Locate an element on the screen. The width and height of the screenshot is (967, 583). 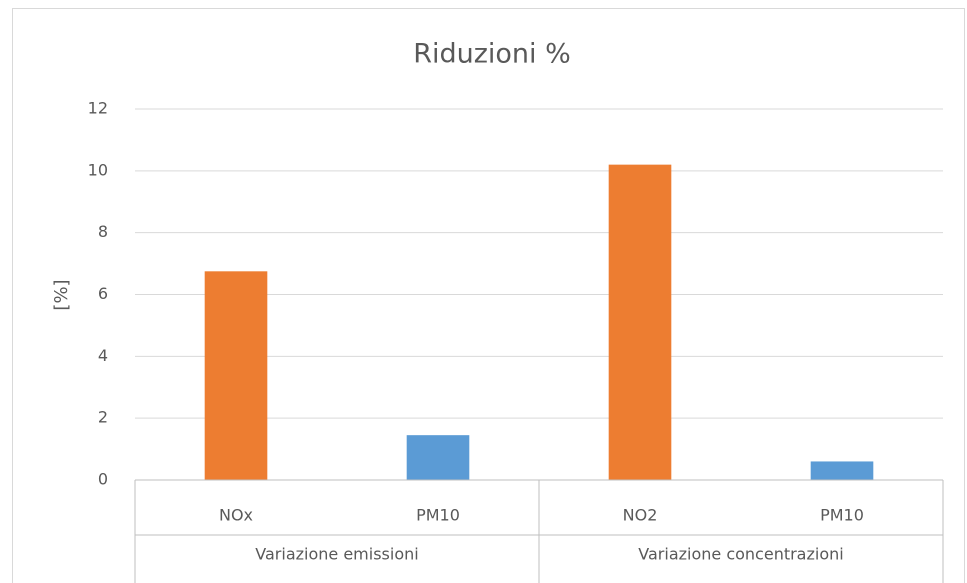
y-tick-label: 4 is located at coordinates (103, 355).